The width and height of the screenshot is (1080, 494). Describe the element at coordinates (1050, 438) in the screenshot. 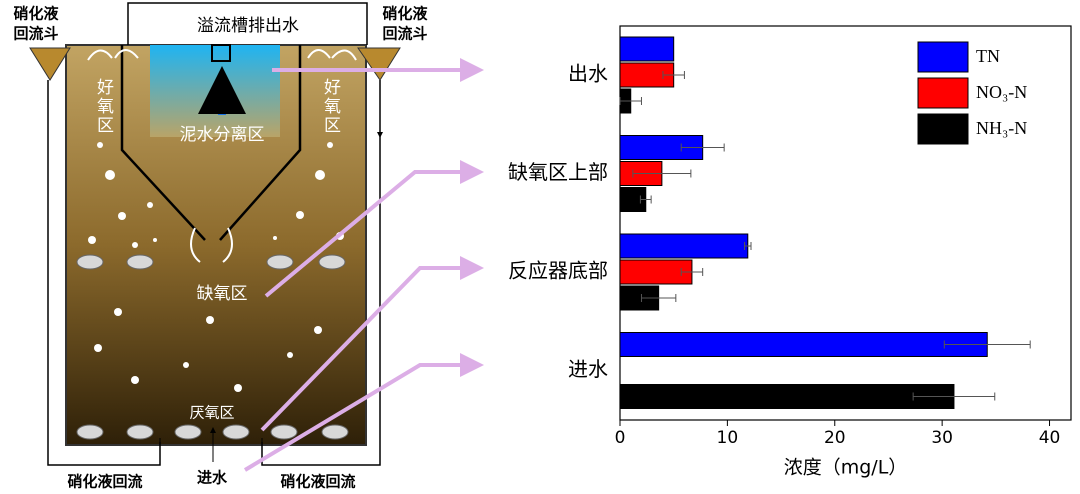

I see `x-tick-label: 40` at that location.